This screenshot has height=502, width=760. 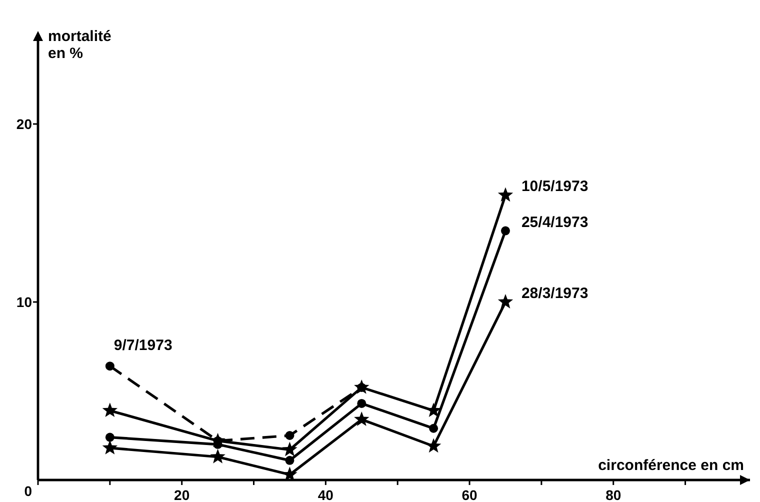 I want to click on series-label: 28/3/1973, so click(x=554, y=293).